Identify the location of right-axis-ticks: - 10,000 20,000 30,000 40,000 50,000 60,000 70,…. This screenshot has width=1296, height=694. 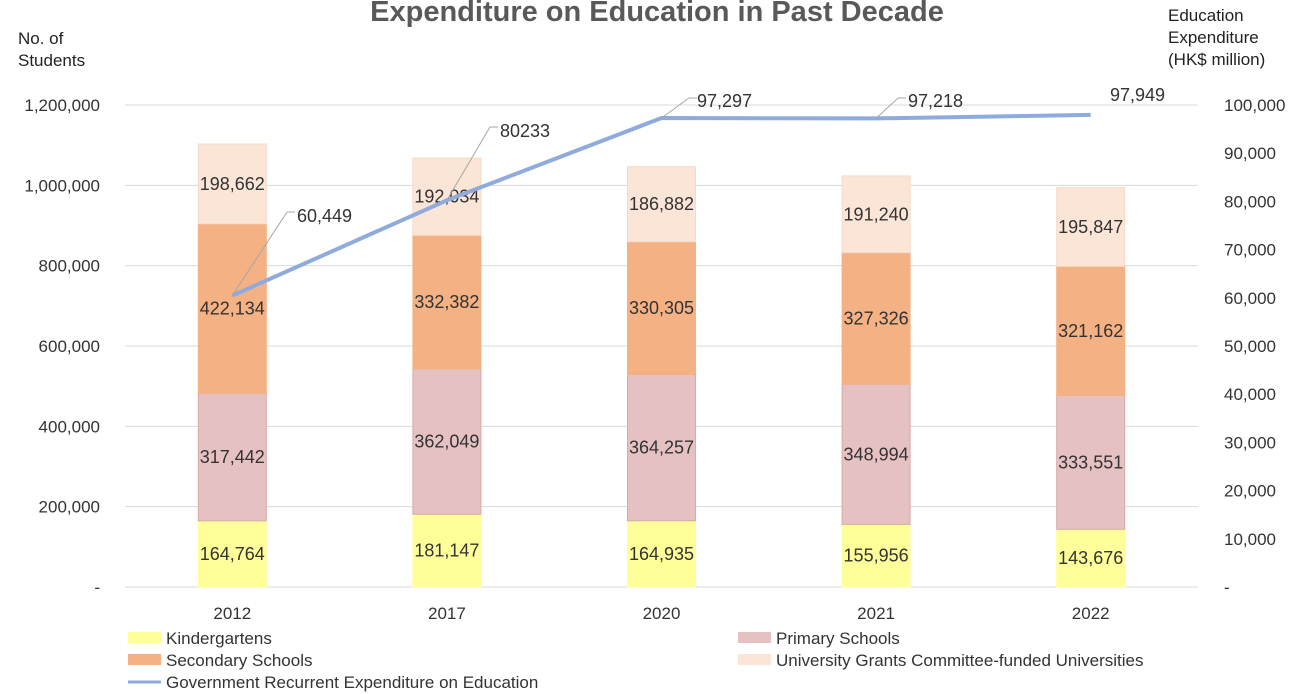
(1254, 346).